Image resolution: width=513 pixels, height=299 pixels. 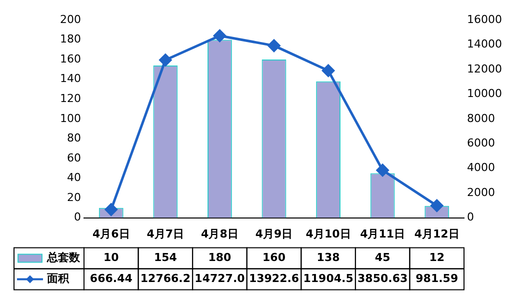 What do you see at coordinates (274, 233) in the screenshot?
I see `x-tick-label: 4月9日` at bounding box center [274, 233].